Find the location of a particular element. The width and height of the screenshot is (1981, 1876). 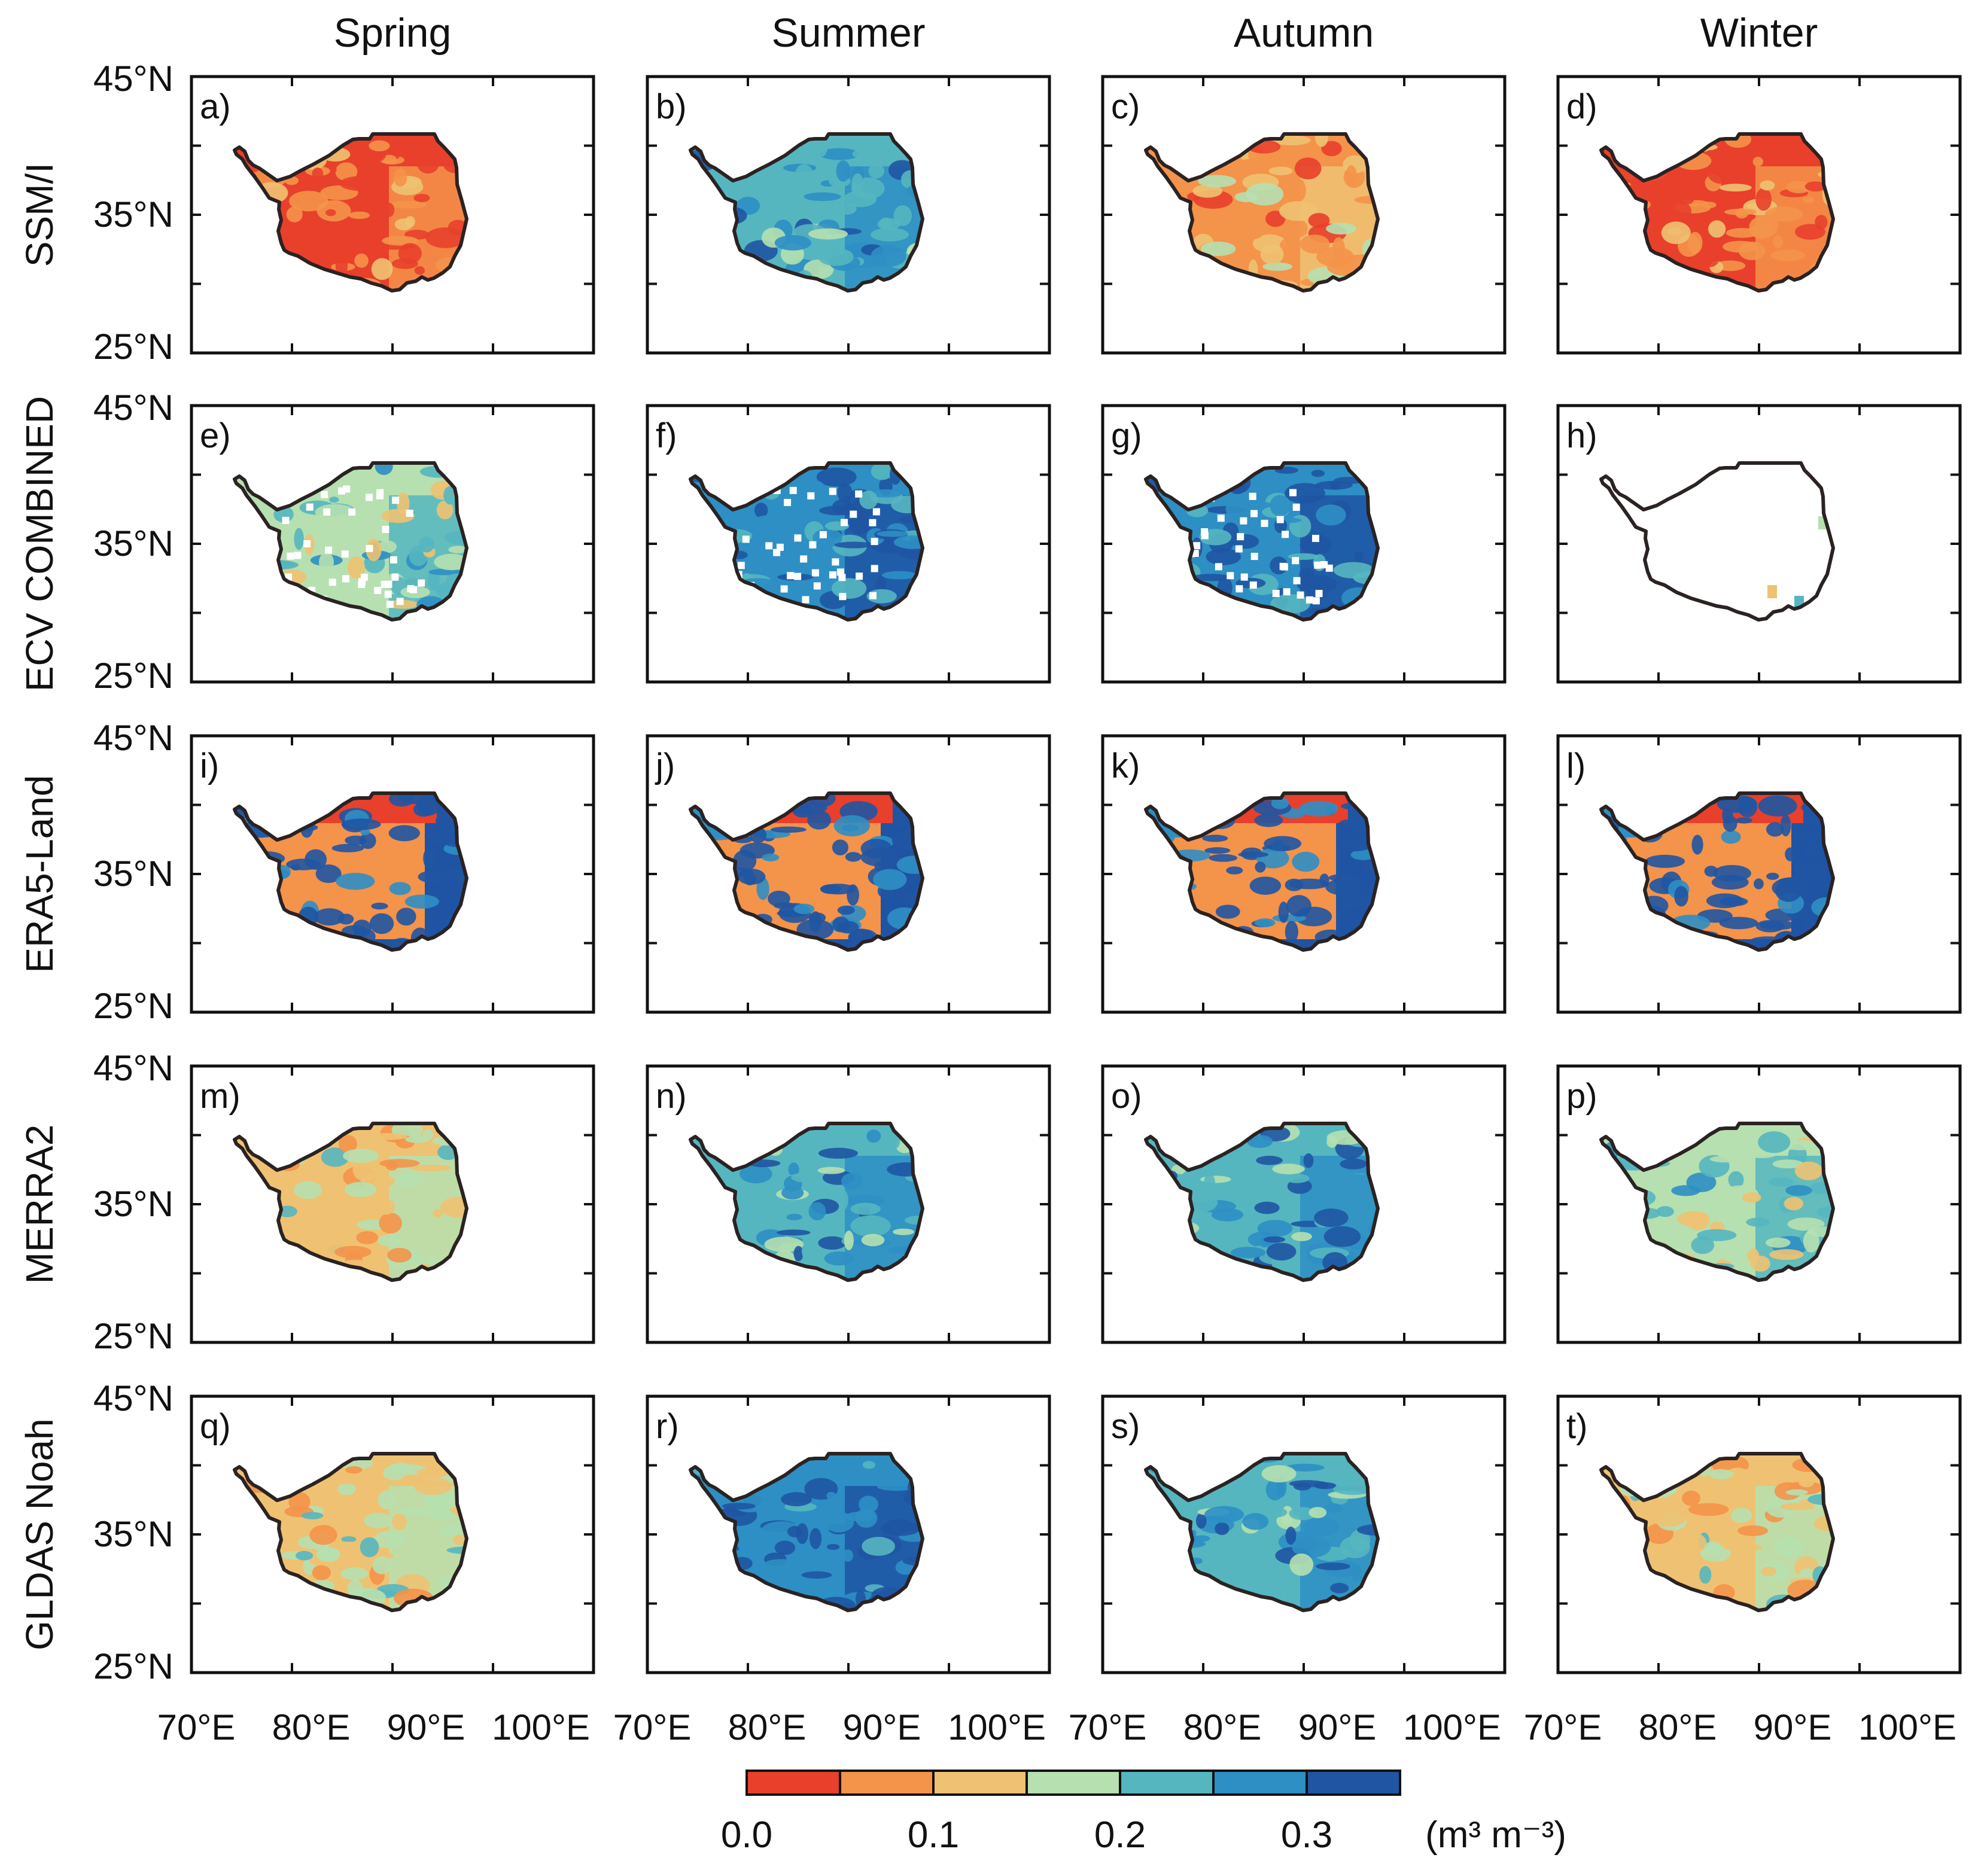

lon-tick-label: 100°E is located at coordinates (1907, 1727).